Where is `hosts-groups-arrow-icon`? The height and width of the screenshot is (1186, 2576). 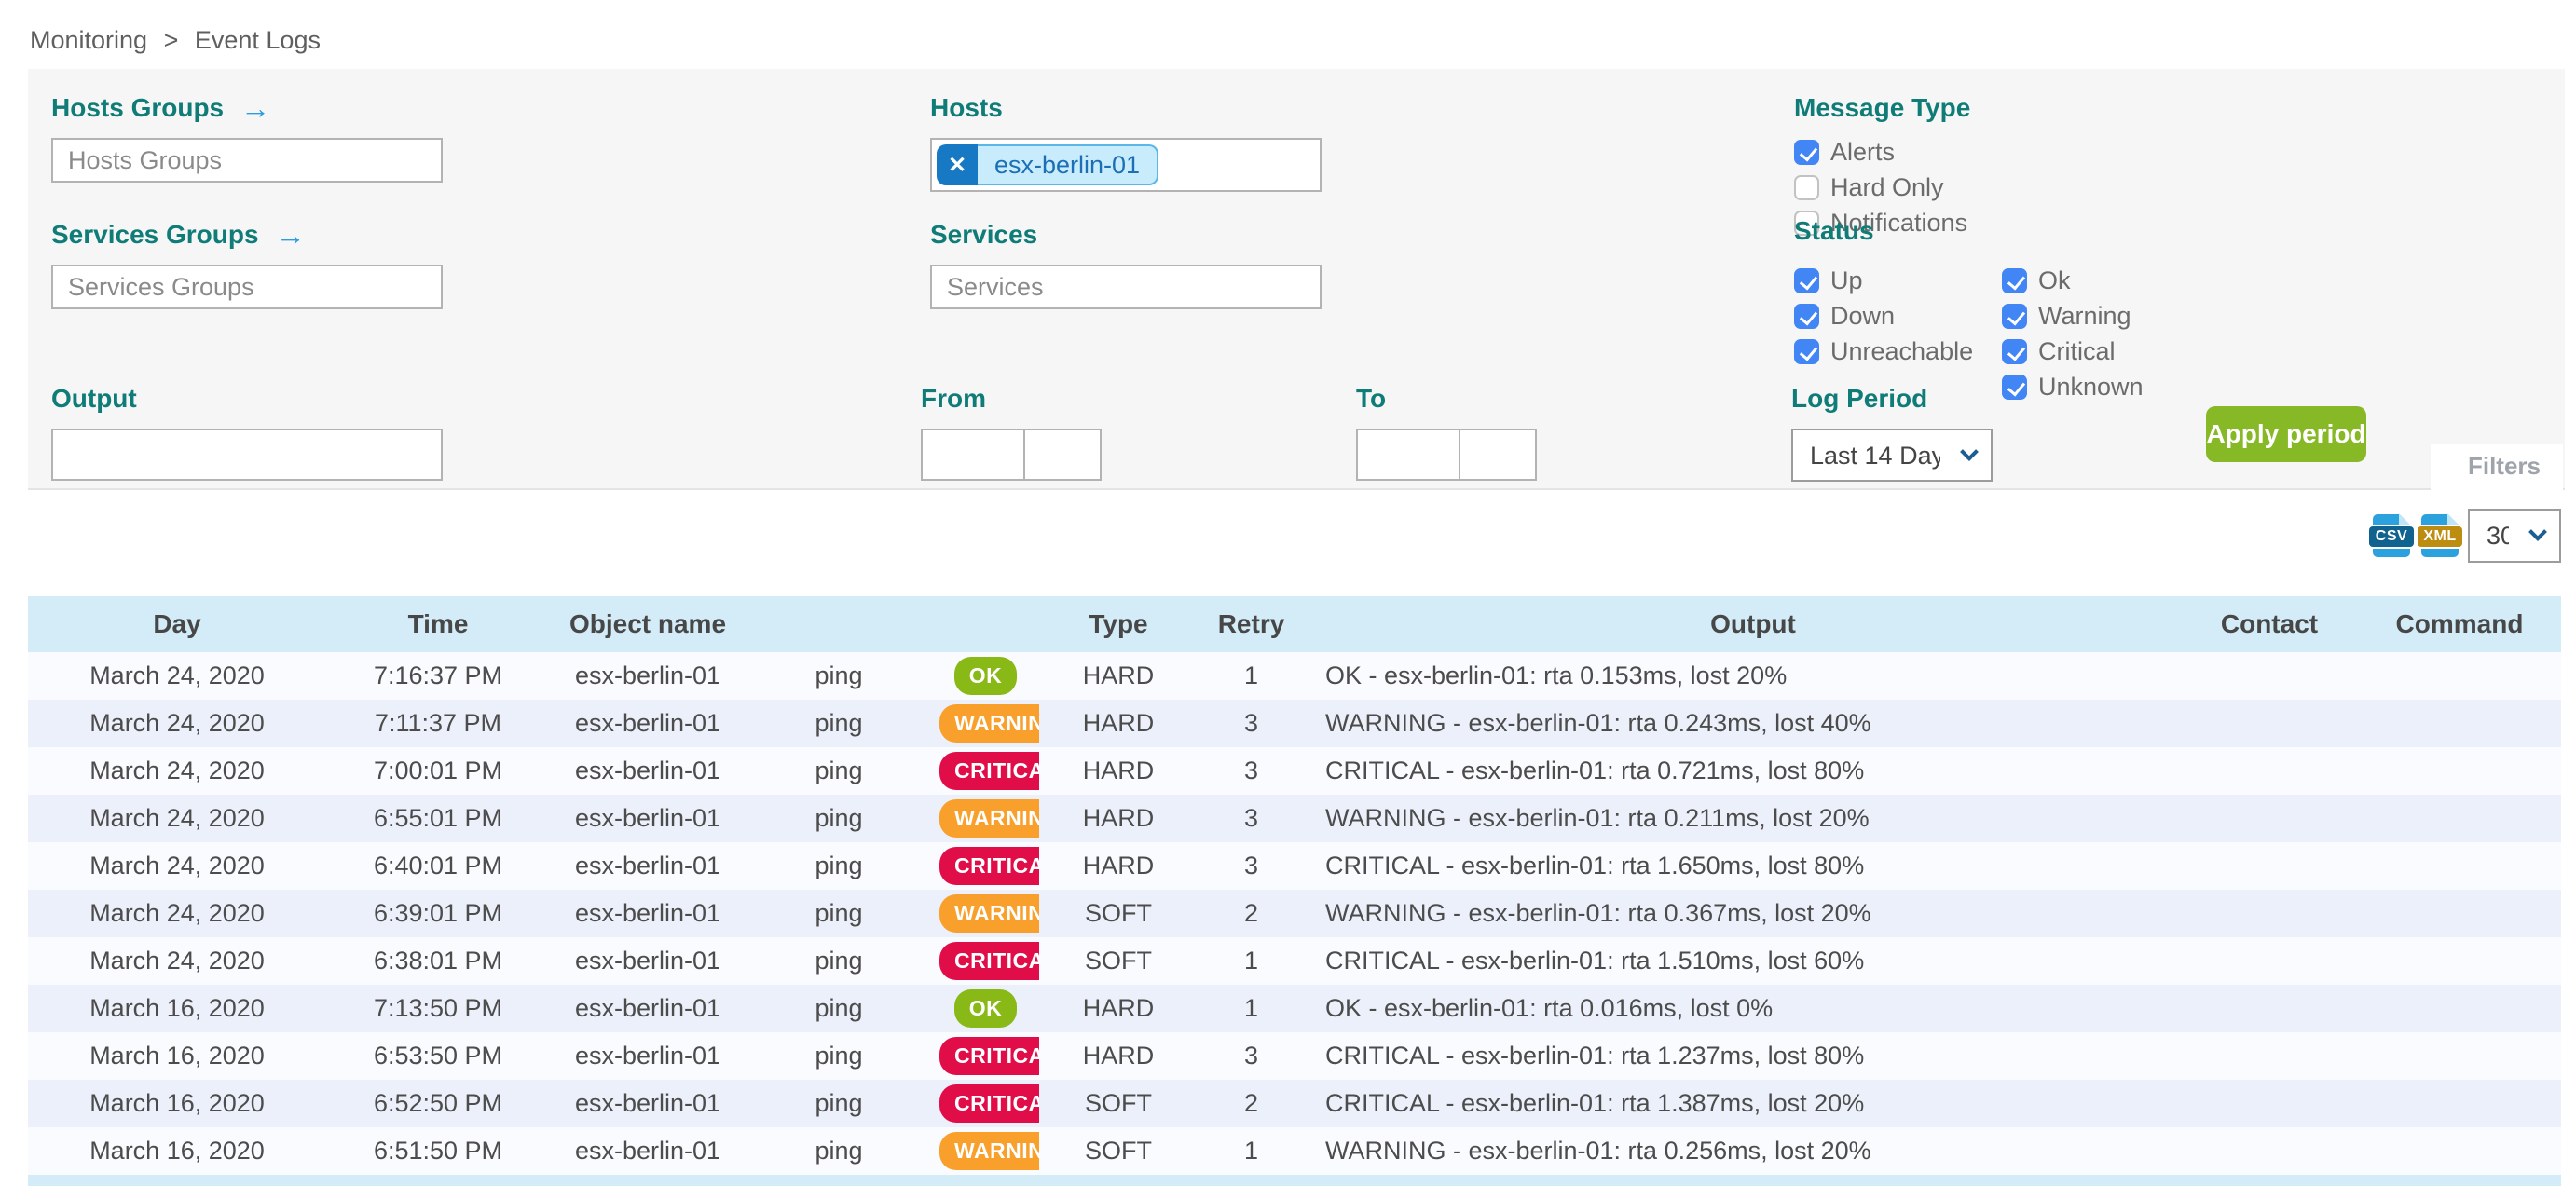
hosts-groups-arrow-icon is located at coordinates (255, 108).